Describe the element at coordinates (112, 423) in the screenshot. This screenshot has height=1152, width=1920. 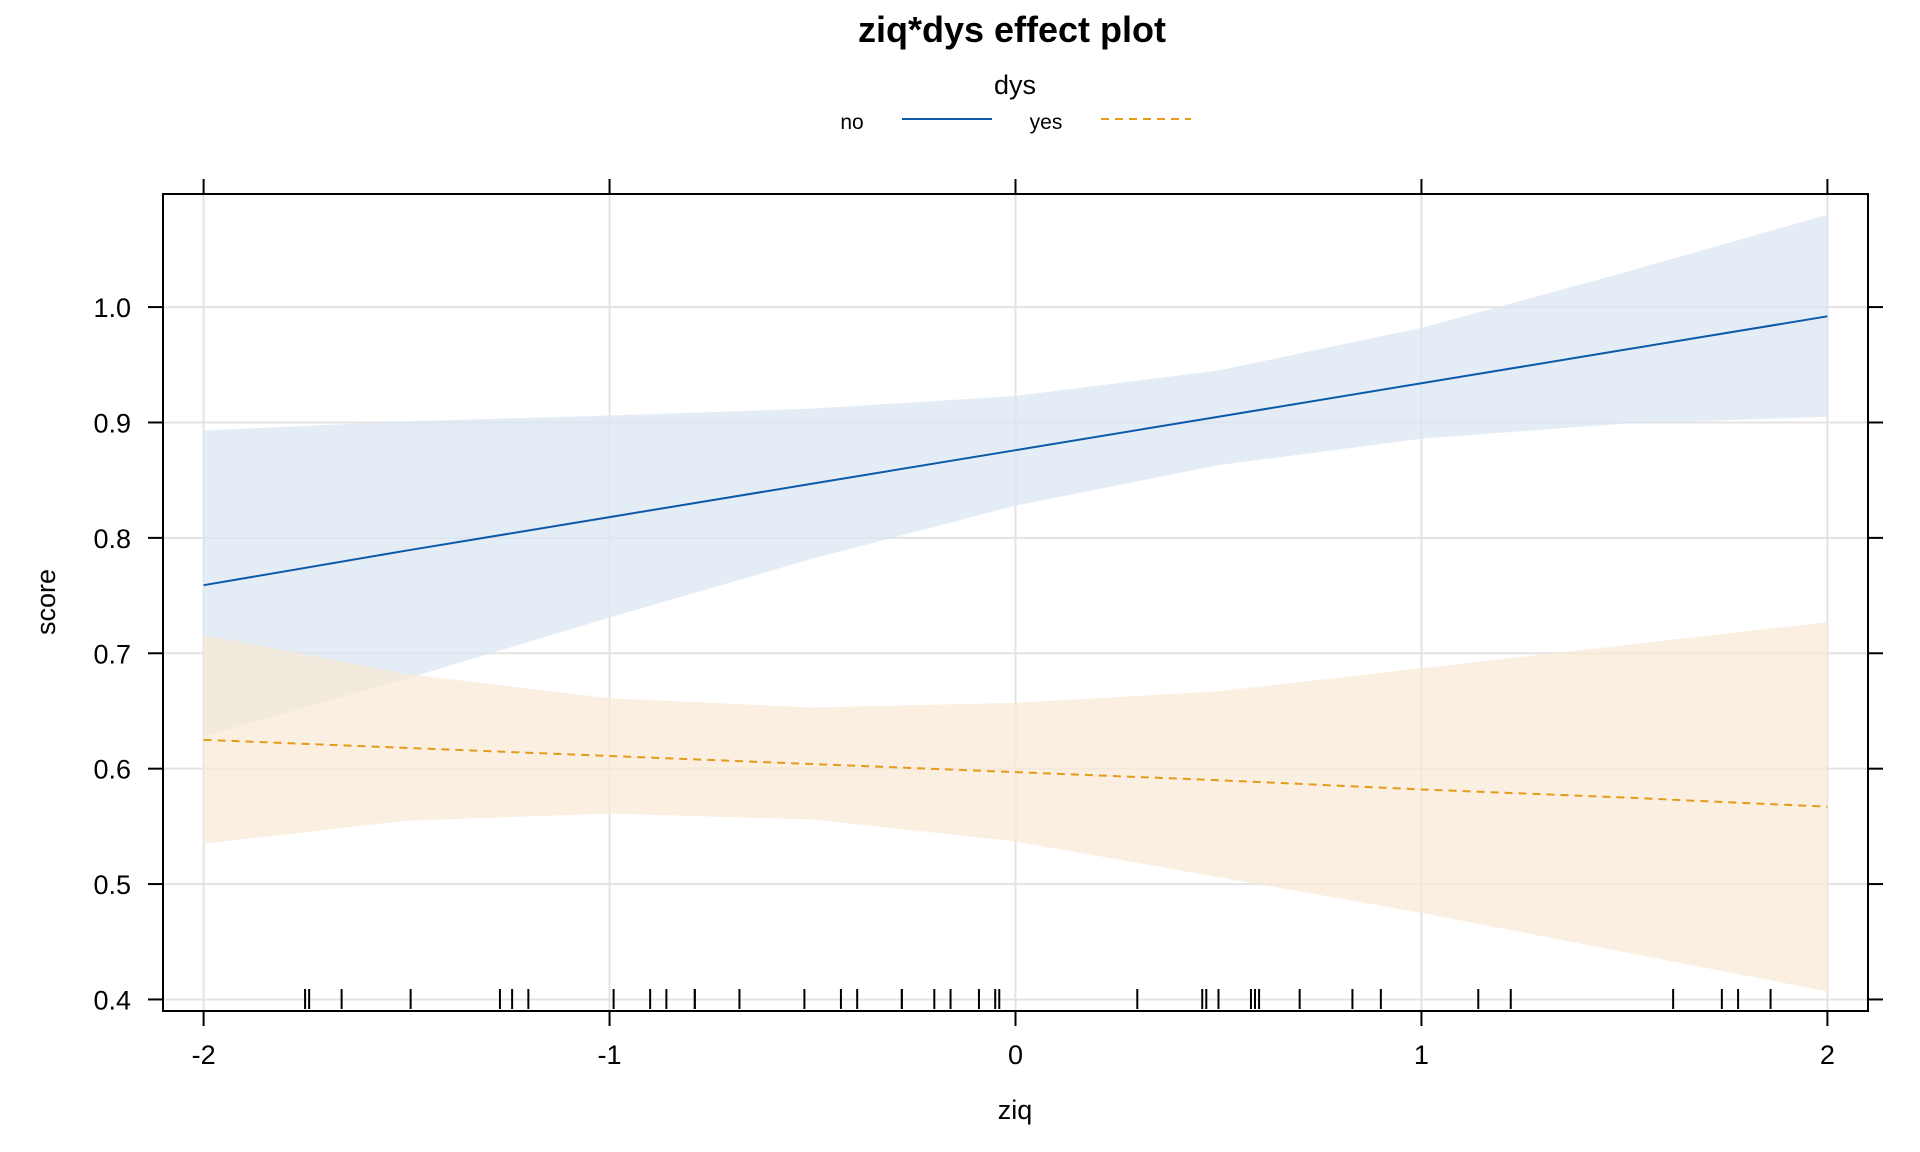
I see `y-tick-label-5: 0.9` at that location.